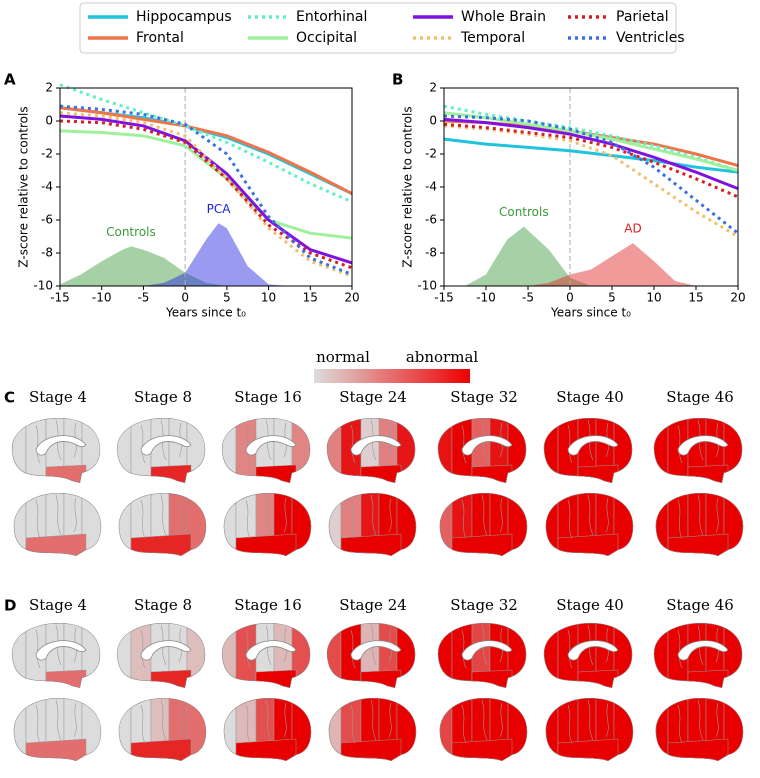 This screenshot has height=778, width=760. Describe the element at coordinates (268, 605) in the screenshot. I see `stage-label: Stage 16` at that location.